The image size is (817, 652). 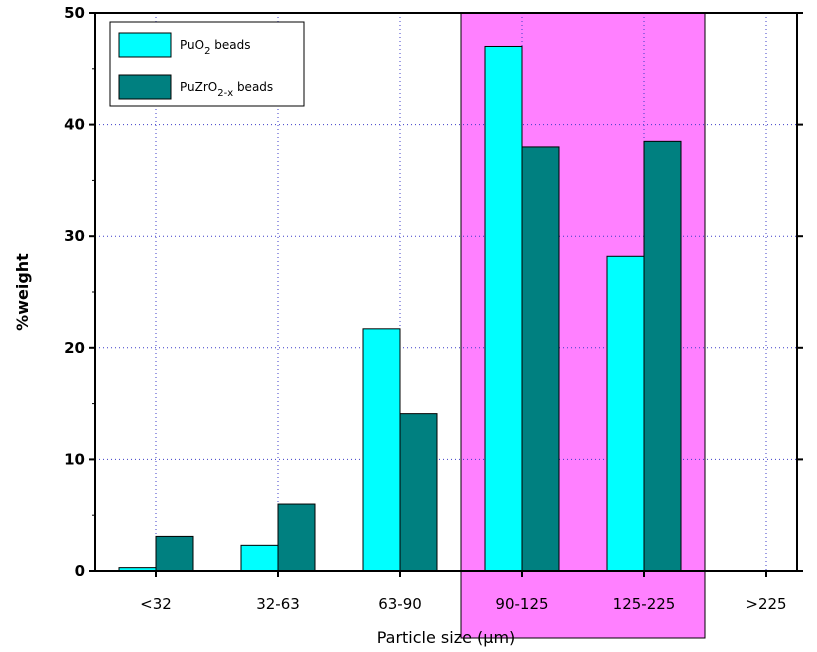 I want to click on y-tick-label: 30, so click(x=74, y=236).